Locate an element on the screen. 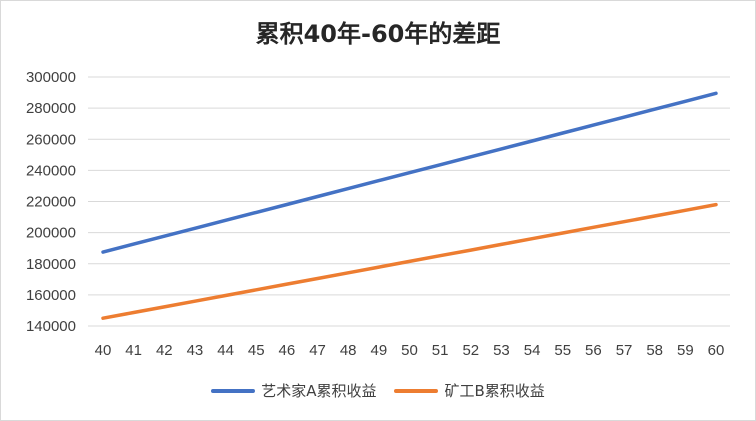 This screenshot has width=756, height=421. y-tick-label: 140000 is located at coordinates (51, 326).